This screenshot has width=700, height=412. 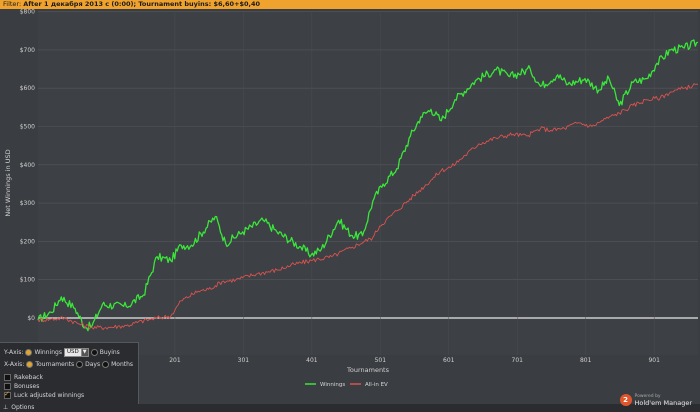 I want to click on x-tick-label: 701, so click(x=518, y=360).